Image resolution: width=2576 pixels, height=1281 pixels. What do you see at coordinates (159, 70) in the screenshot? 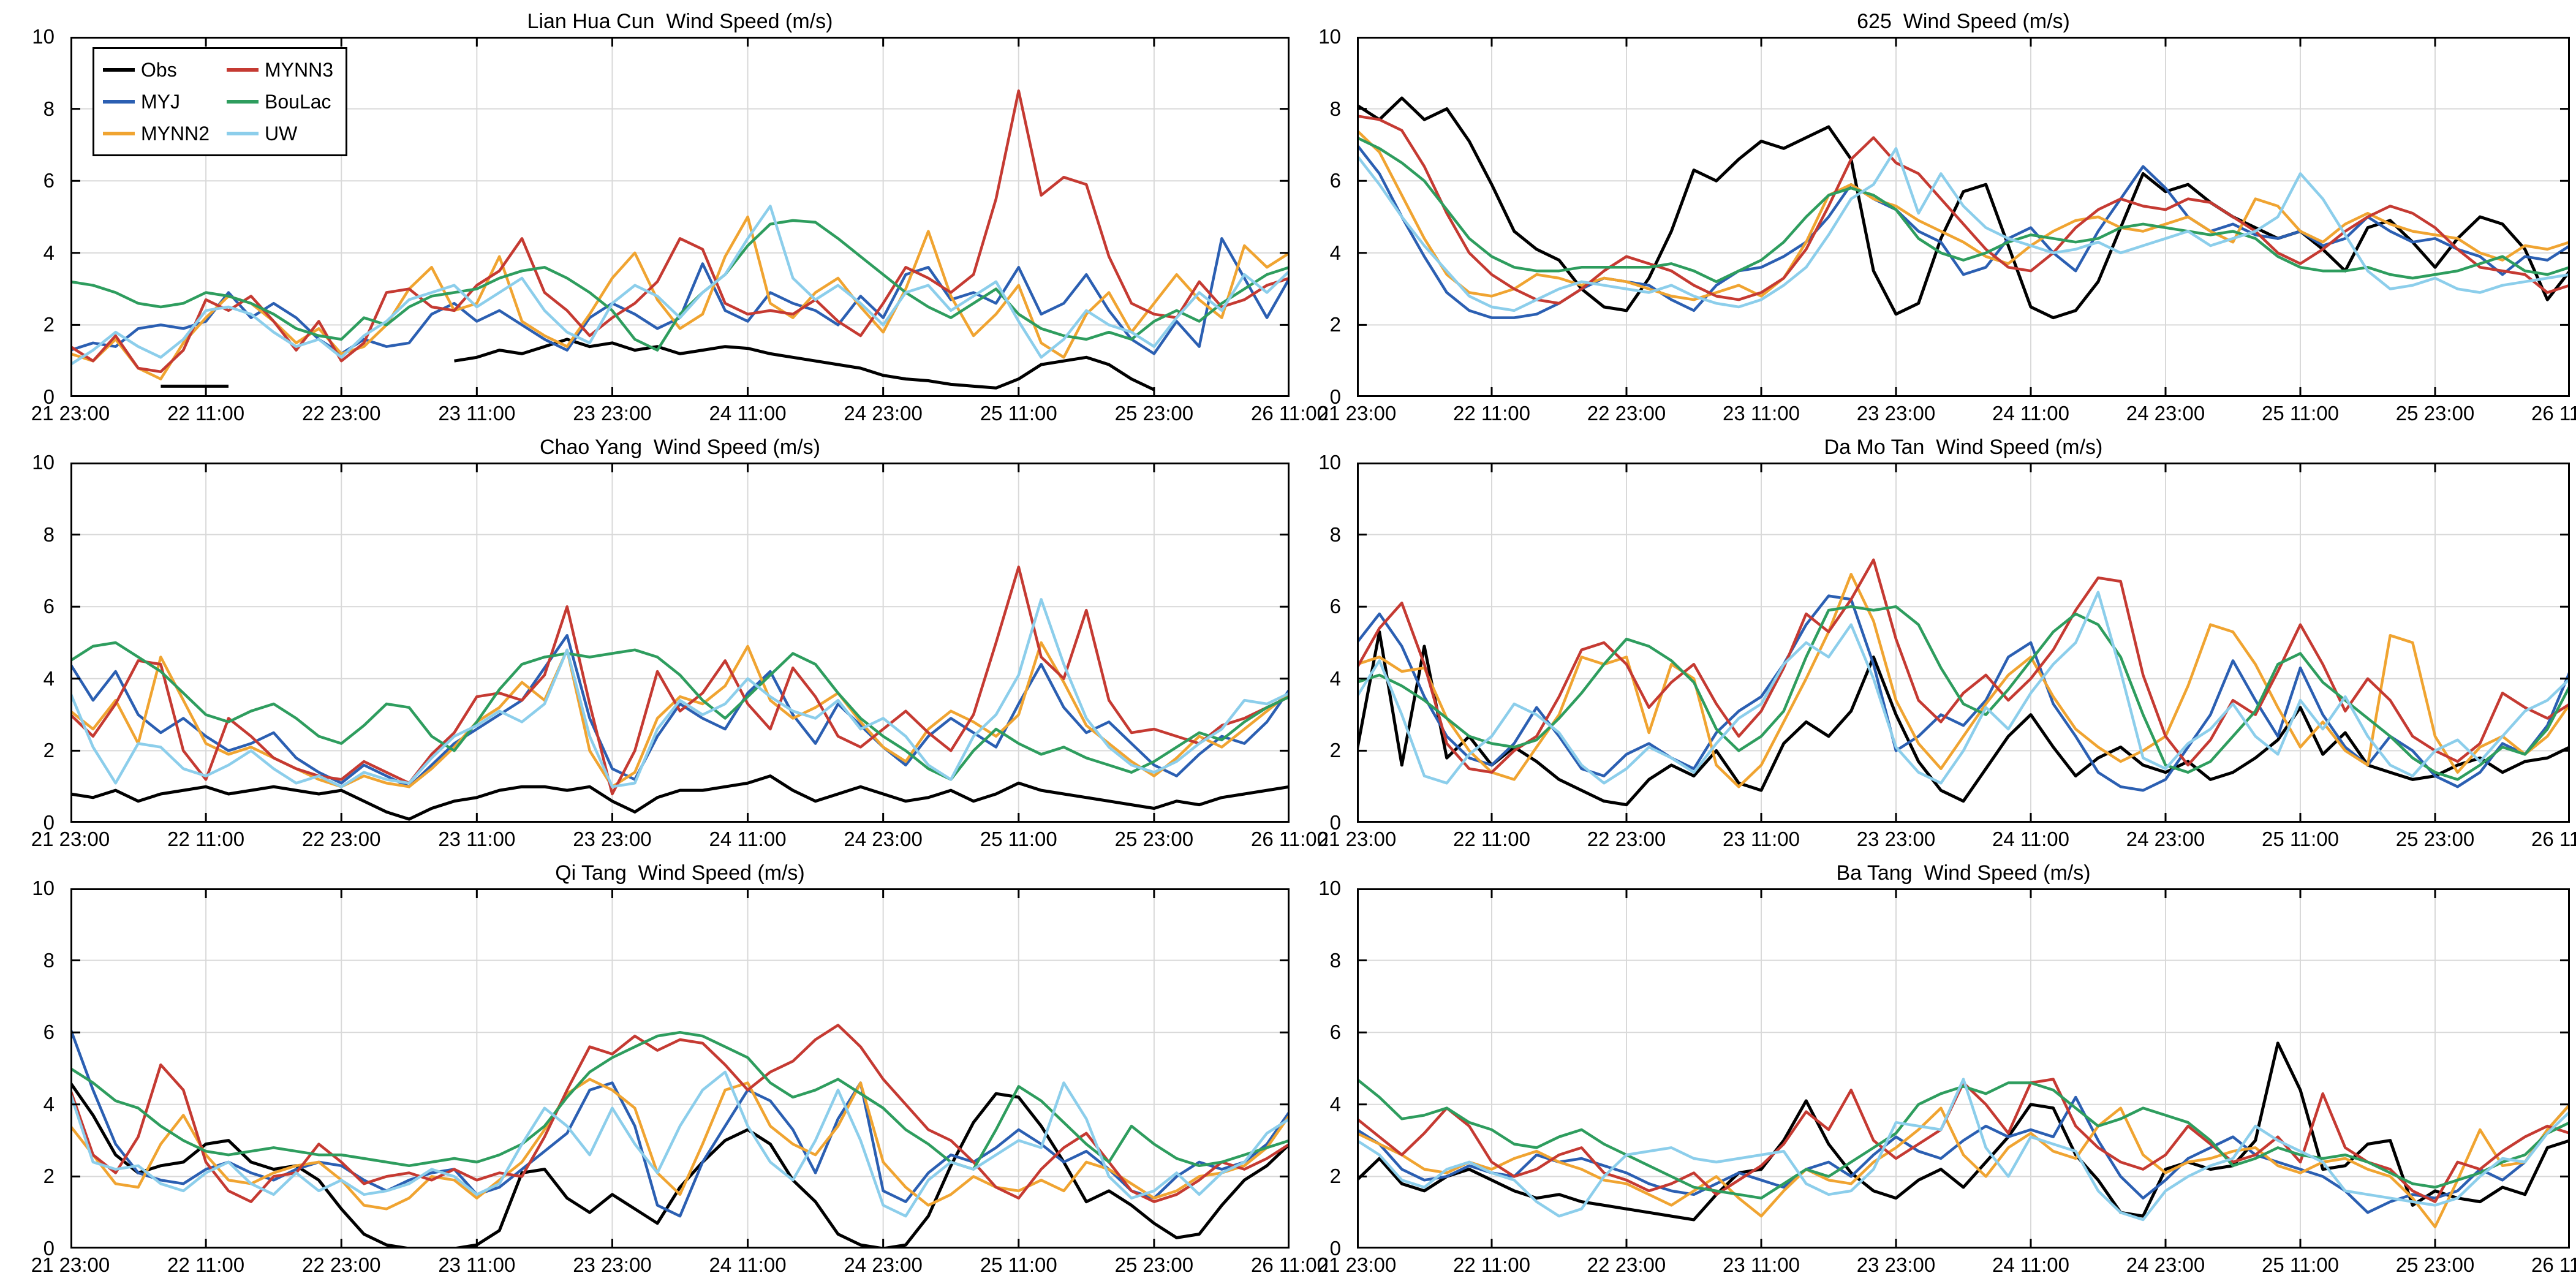
I see `legend-label: Obs` at bounding box center [159, 70].